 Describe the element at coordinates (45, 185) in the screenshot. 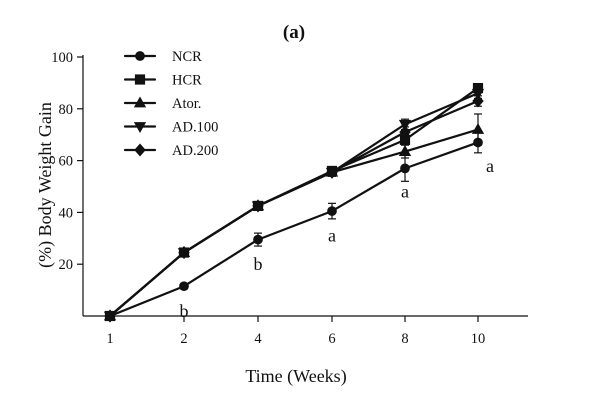

I see `y-axis-title: (%) Body Weight Gain` at that location.